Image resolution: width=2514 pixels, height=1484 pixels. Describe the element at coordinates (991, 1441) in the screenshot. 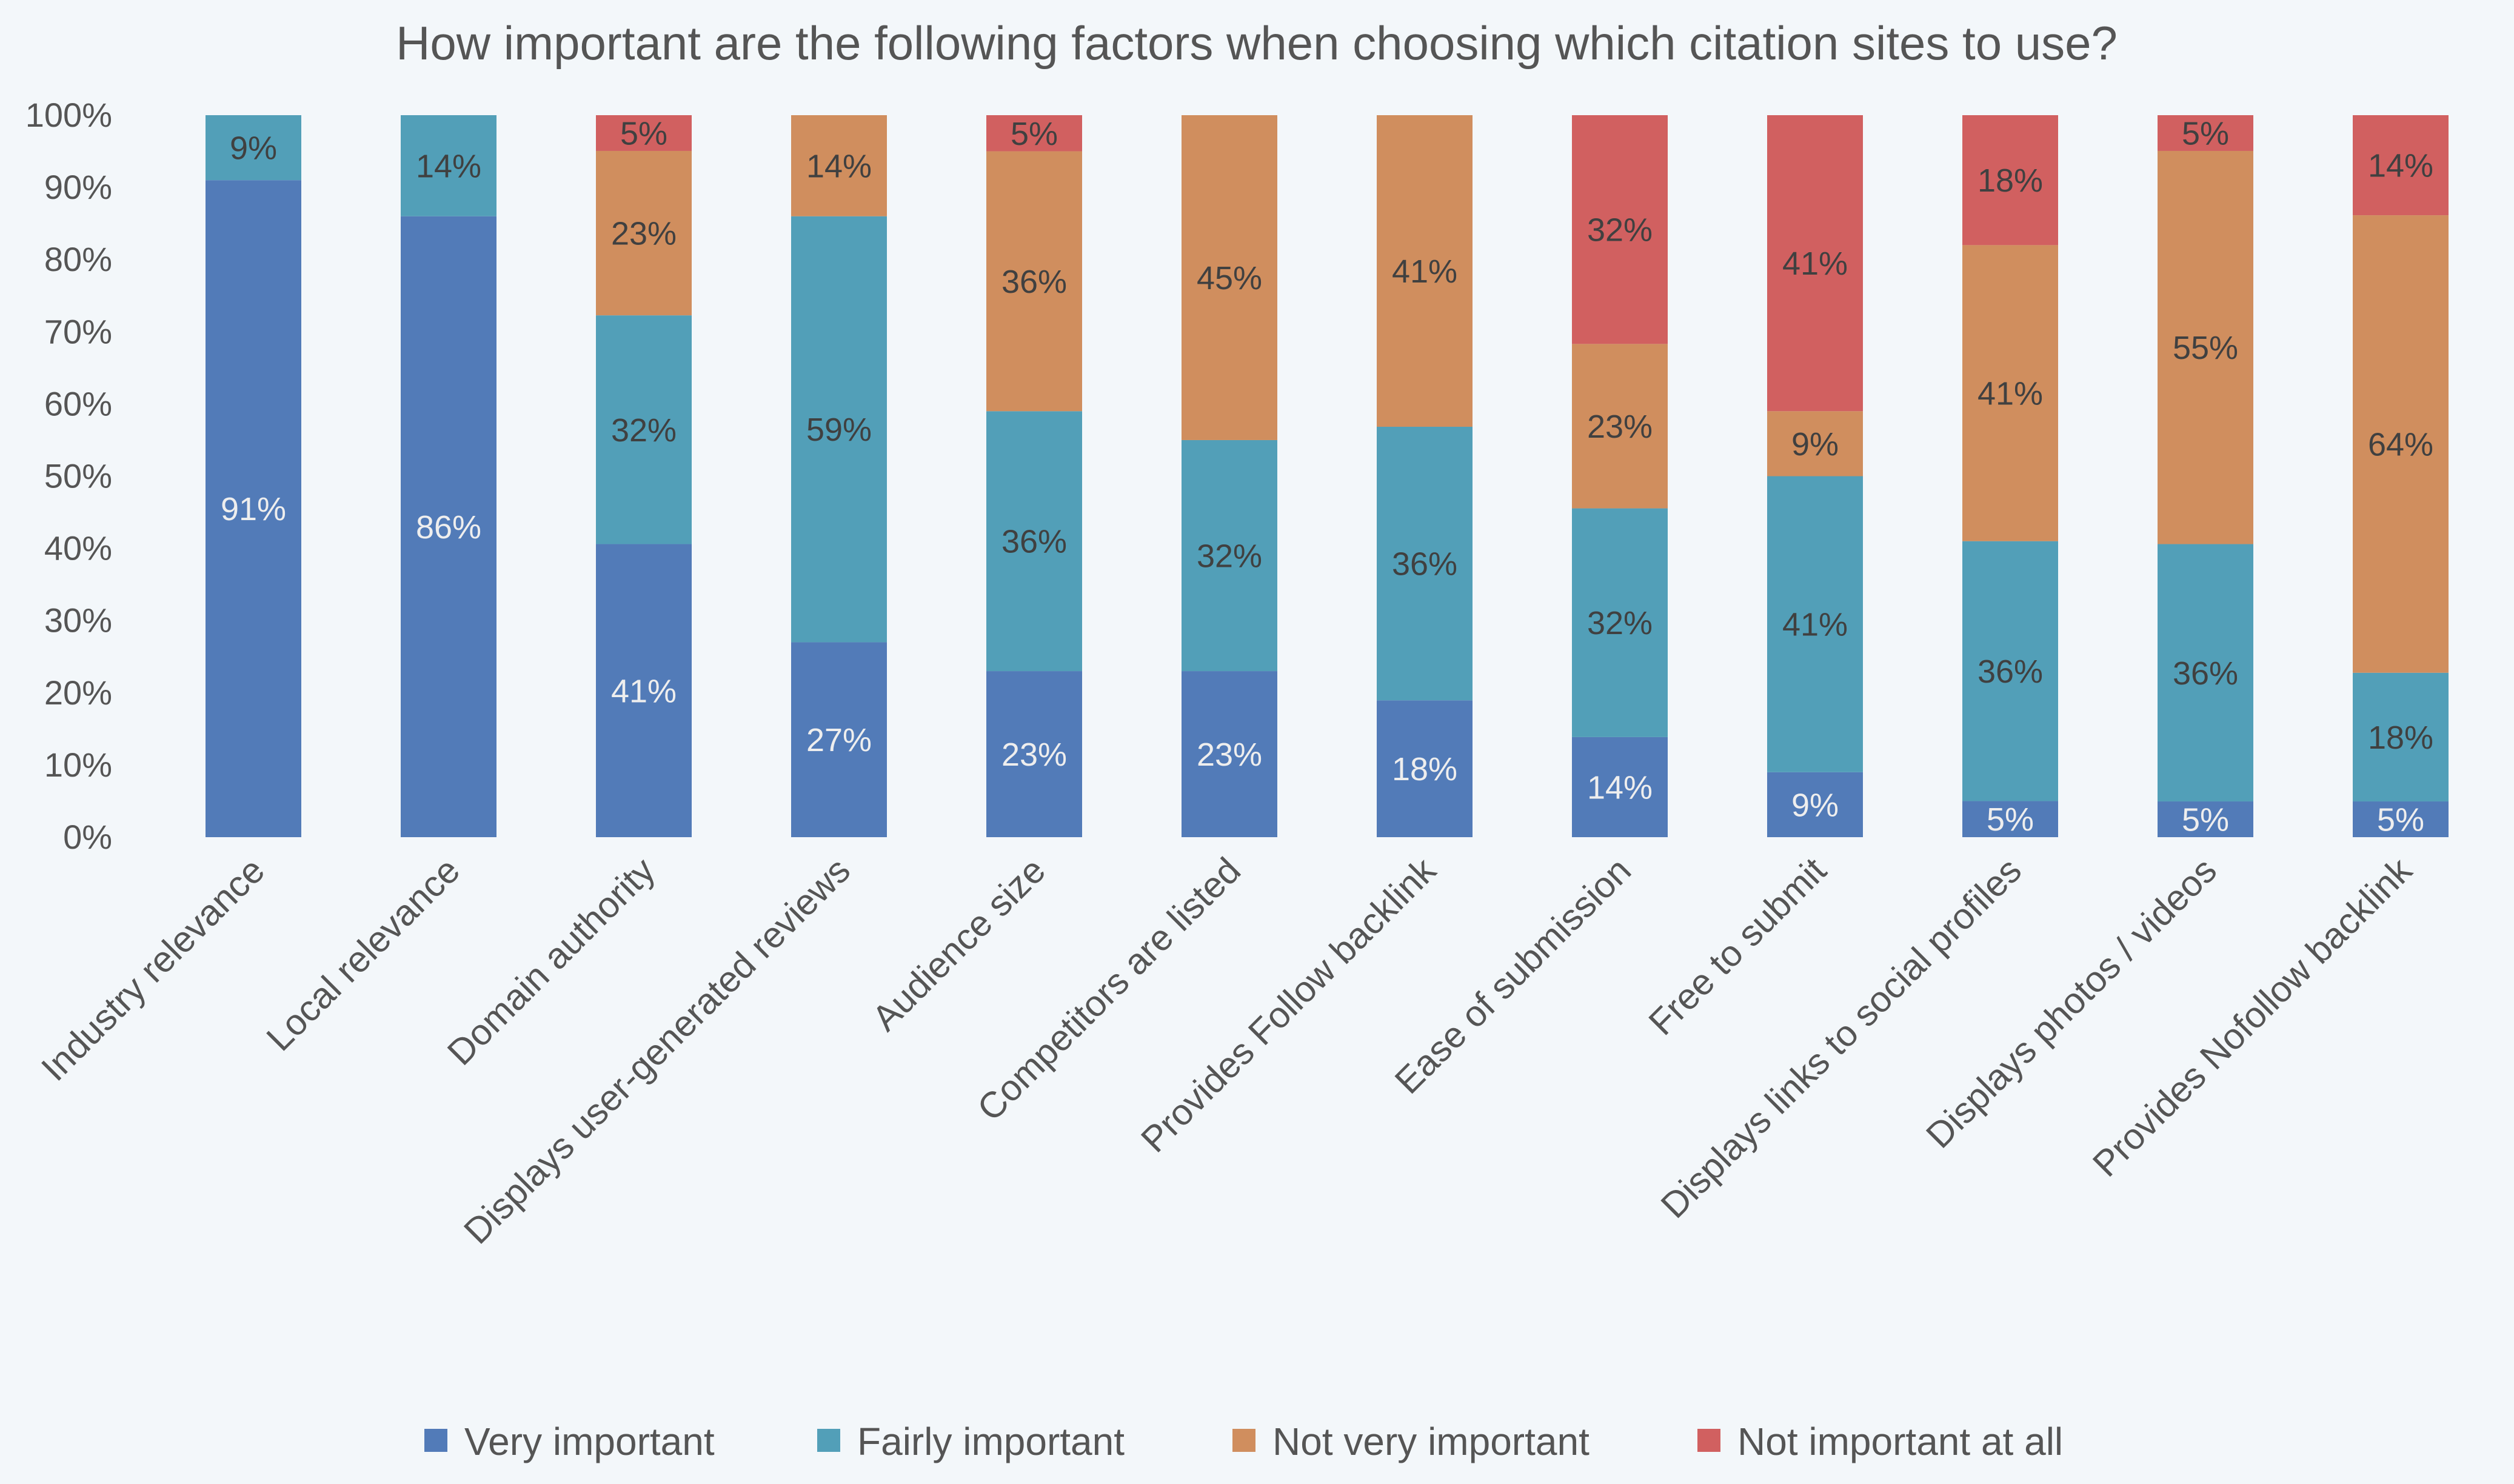

I see `legend-label: Fairly important` at that location.